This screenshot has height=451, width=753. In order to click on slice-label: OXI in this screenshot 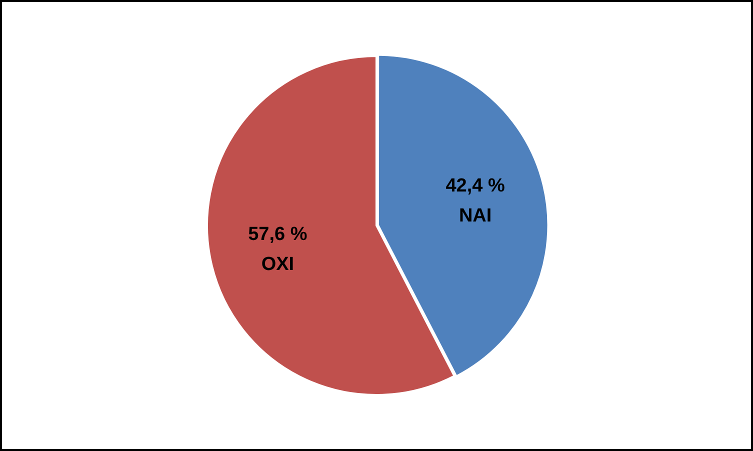, I will do `click(277, 264)`.